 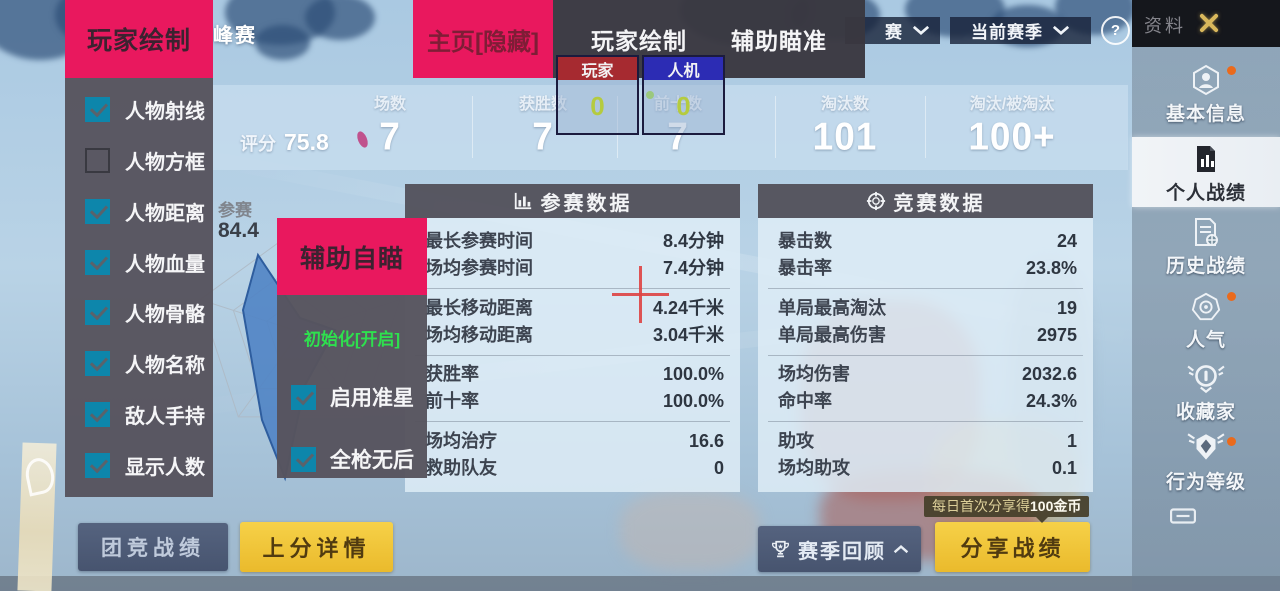 I want to click on aim-panel-header: 辅助自瞄, so click(x=352, y=256).